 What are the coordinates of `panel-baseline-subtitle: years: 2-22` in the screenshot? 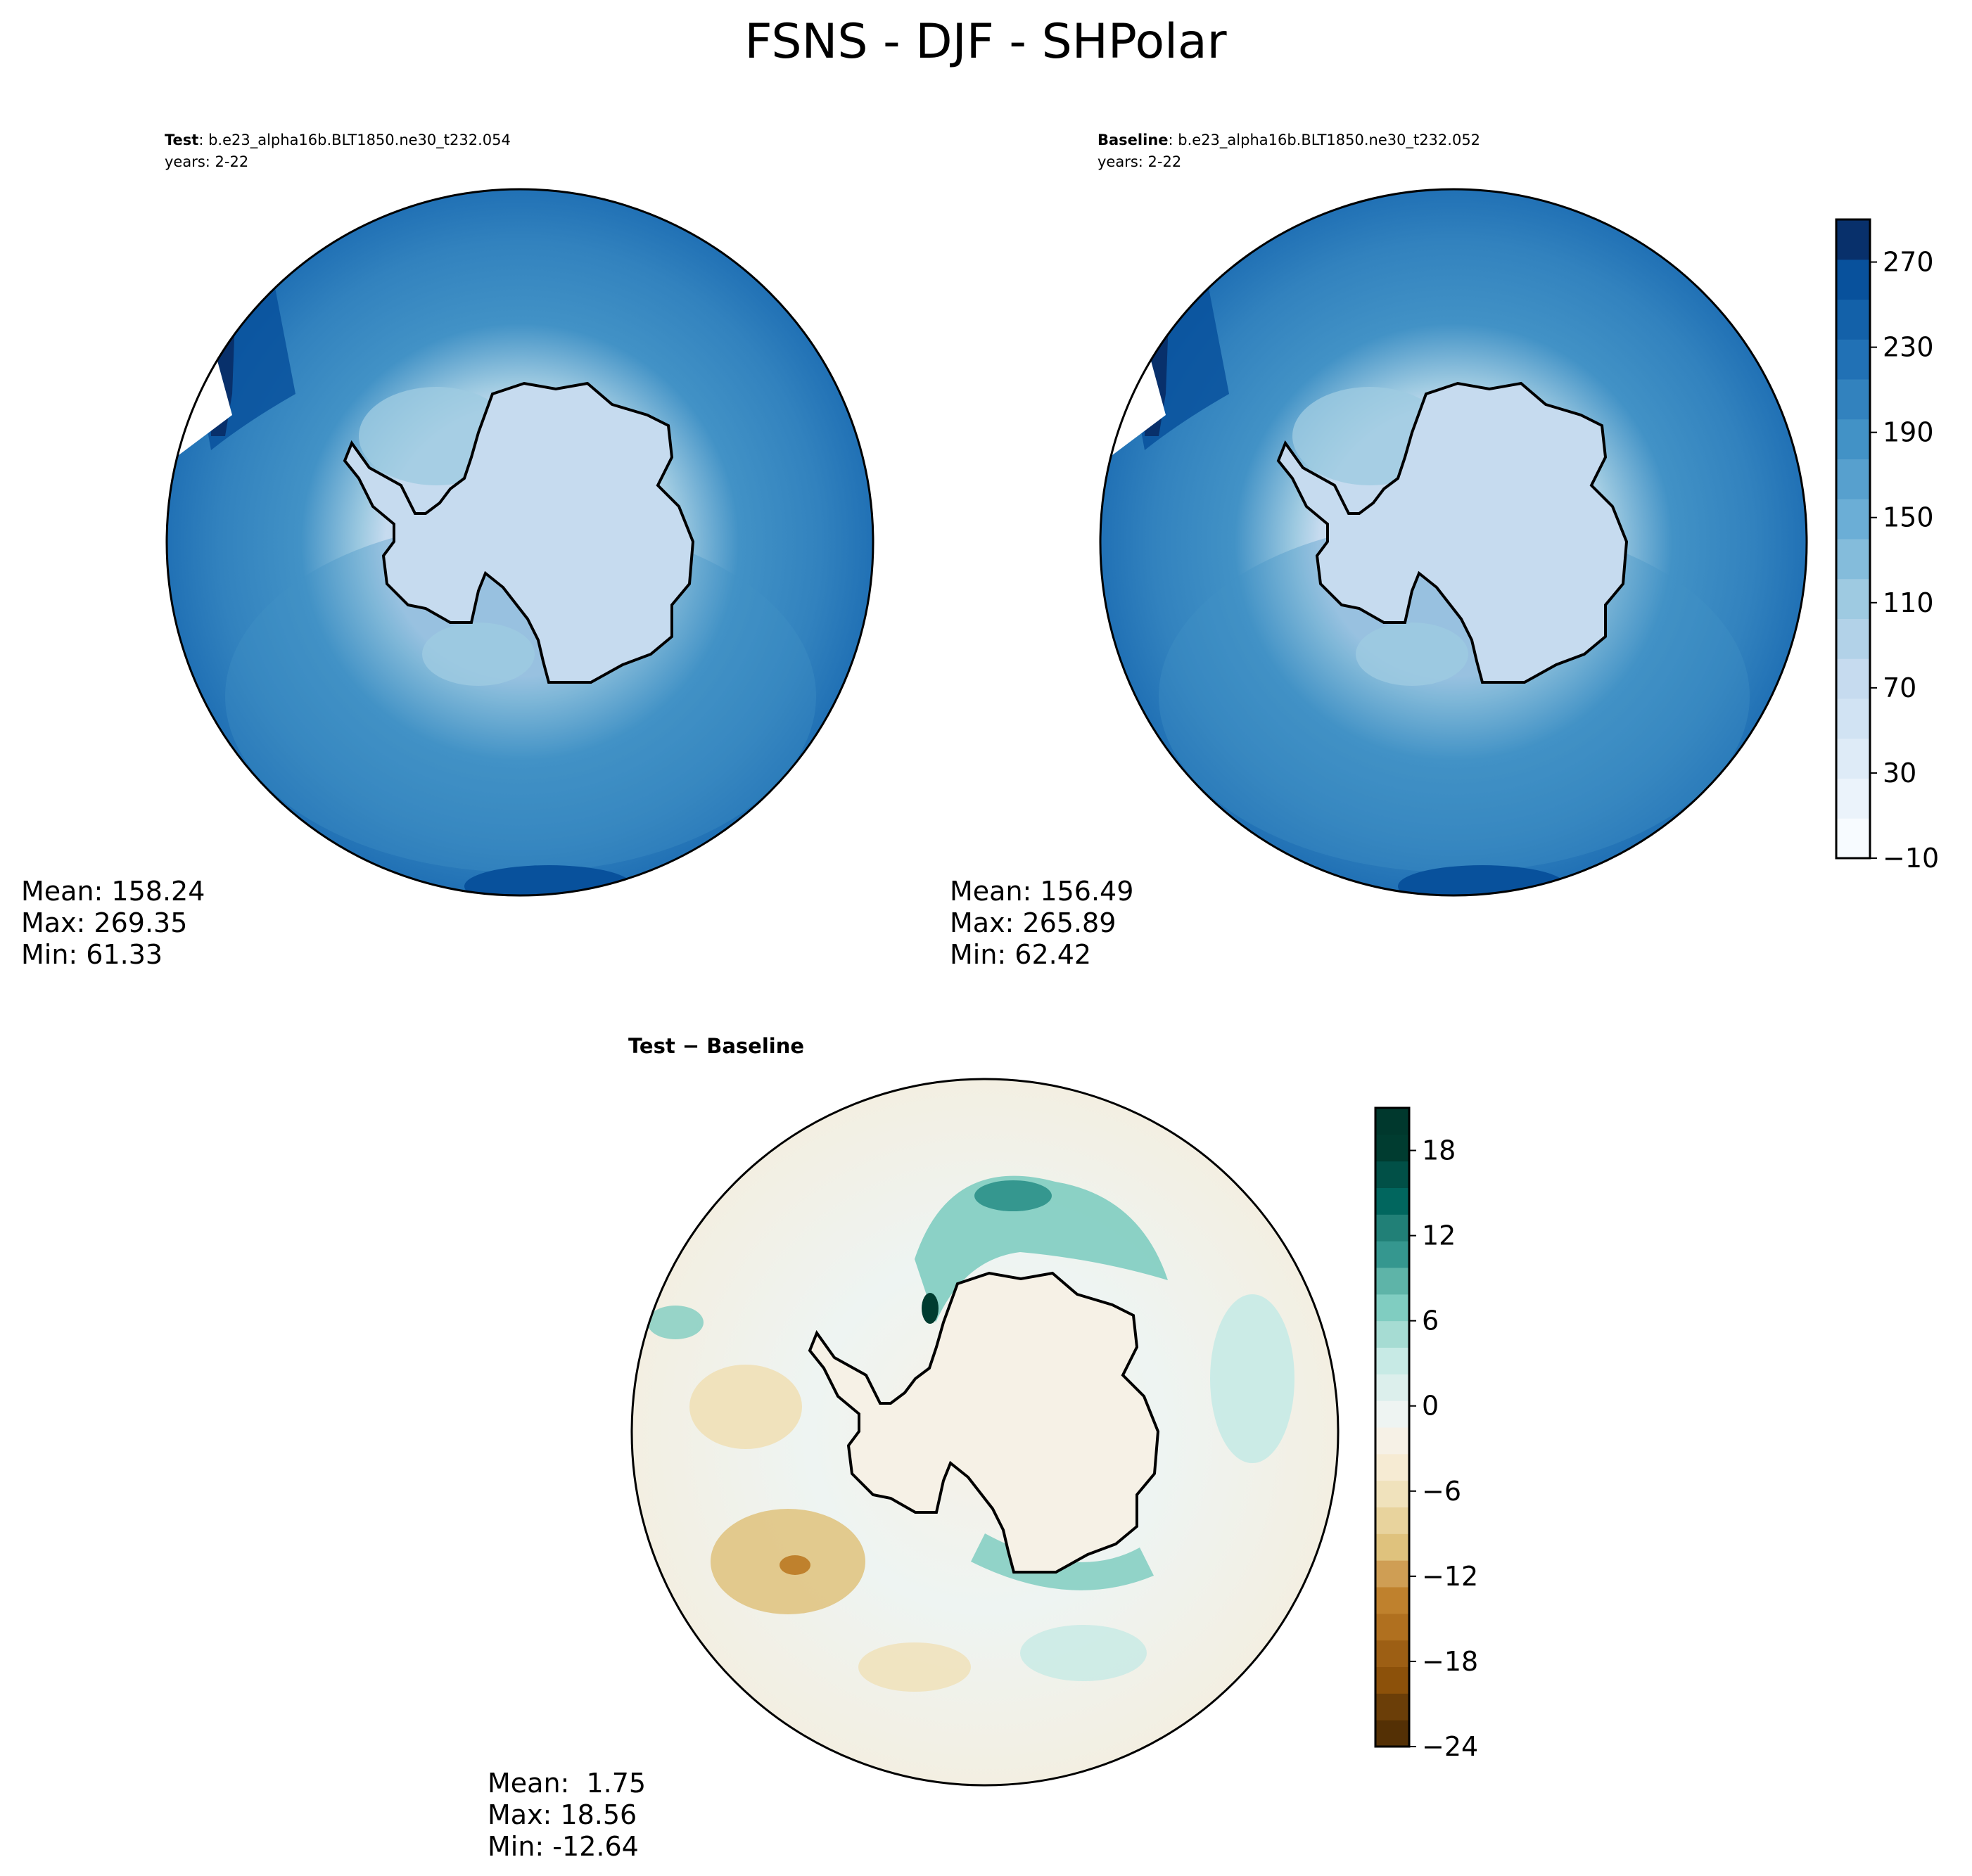 It's located at (1140, 161).